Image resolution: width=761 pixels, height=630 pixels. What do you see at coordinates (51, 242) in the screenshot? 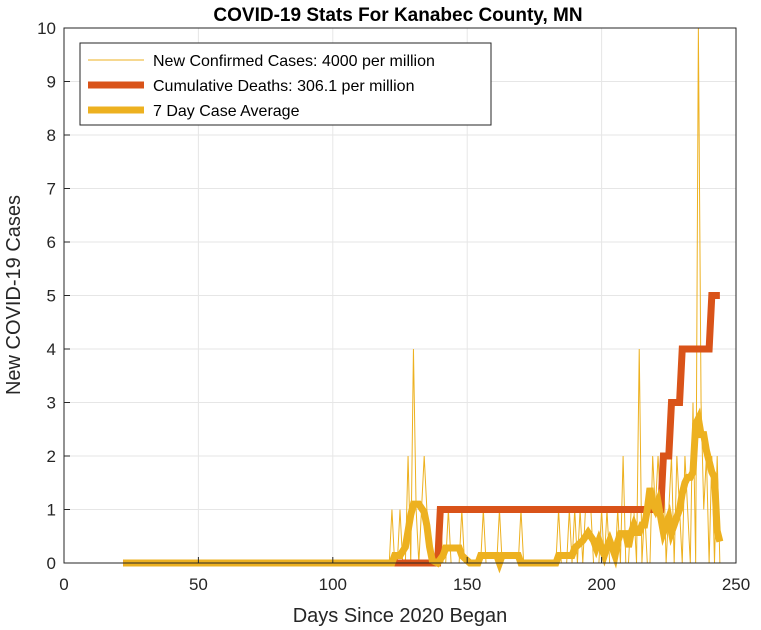
I see `y-tick-label: 6` at bounding box center [51, 242].